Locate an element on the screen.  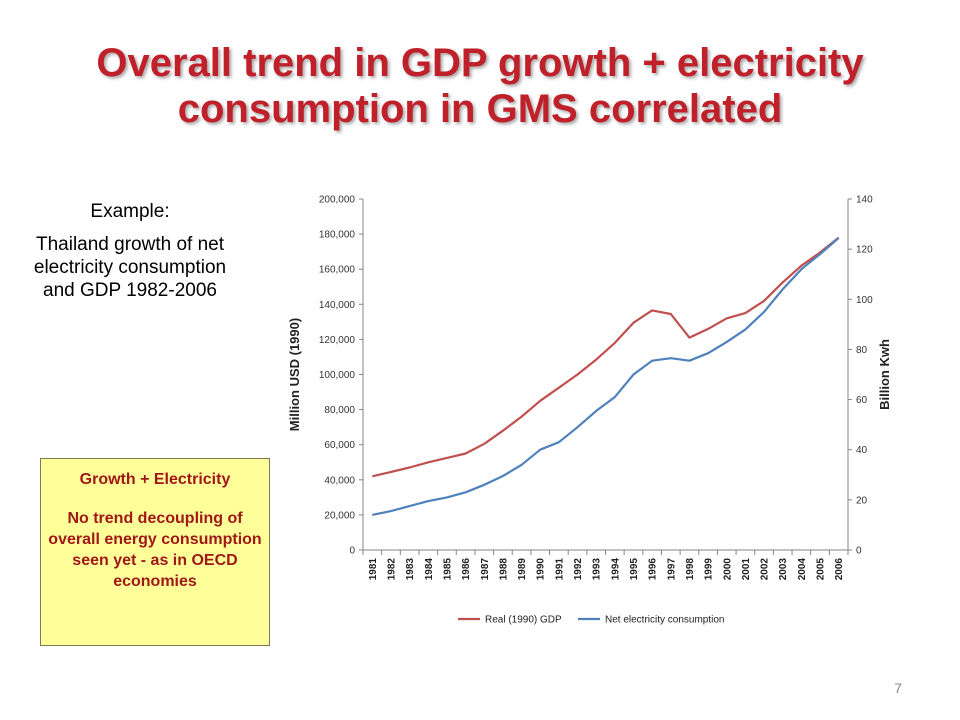
y-tick-label-right: 20 is located at coordinates (862, 500).